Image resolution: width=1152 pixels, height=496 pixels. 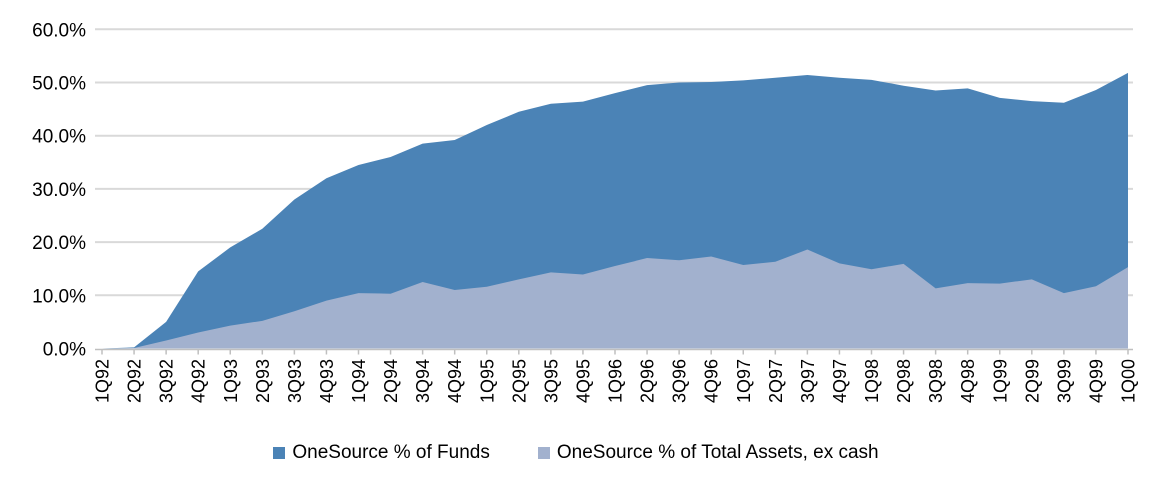 I want to click on legend-label-total-assets: OneSource % of Total Assets, ex cash, so click(x=717, y=452).